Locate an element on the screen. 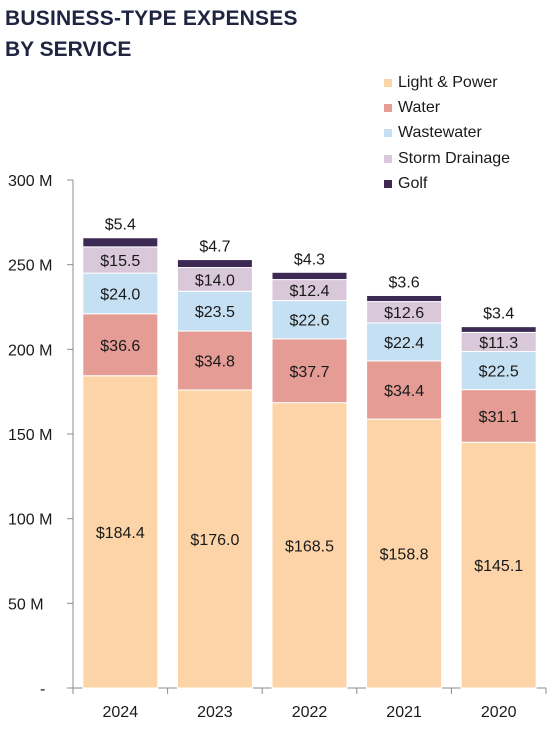 The image size is (553, 730). x-tick-label: 2020 is located at coordinates (499, 712).